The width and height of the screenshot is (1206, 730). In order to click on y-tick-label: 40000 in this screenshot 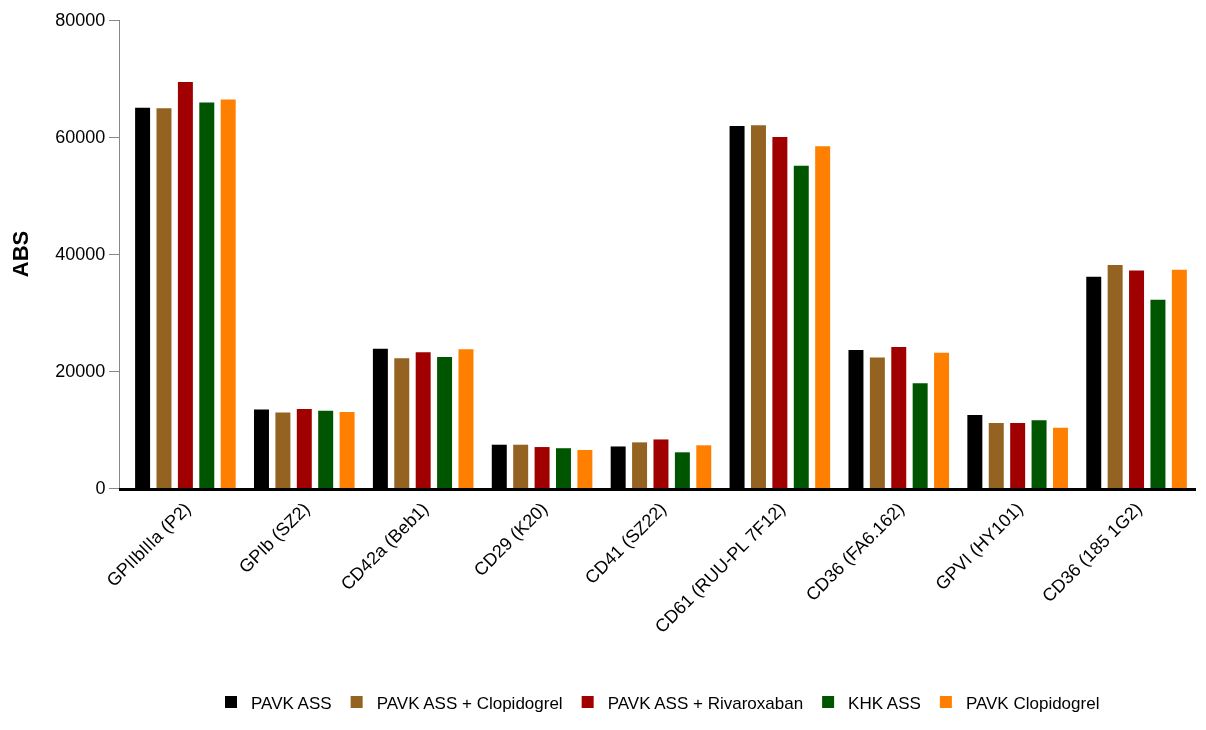, I will do `click(80, 254)`.